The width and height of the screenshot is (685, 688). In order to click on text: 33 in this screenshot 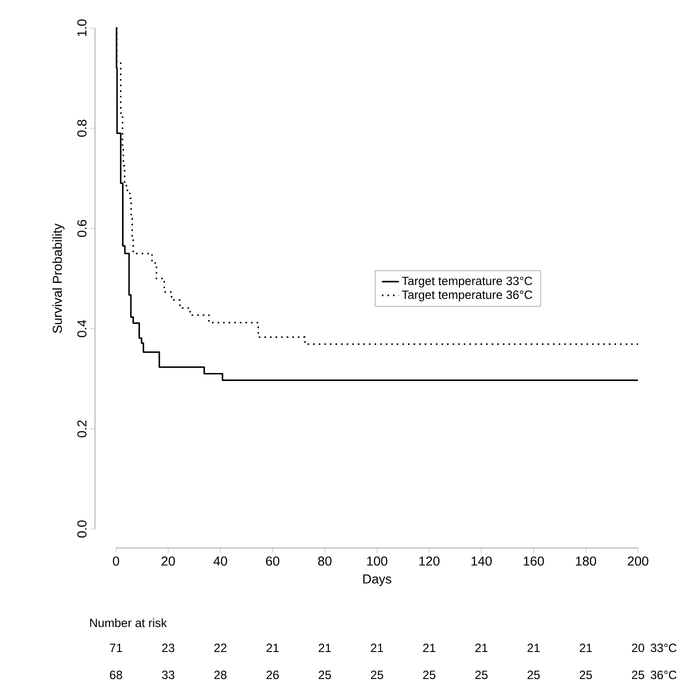, I will do `click(168, 675)`.